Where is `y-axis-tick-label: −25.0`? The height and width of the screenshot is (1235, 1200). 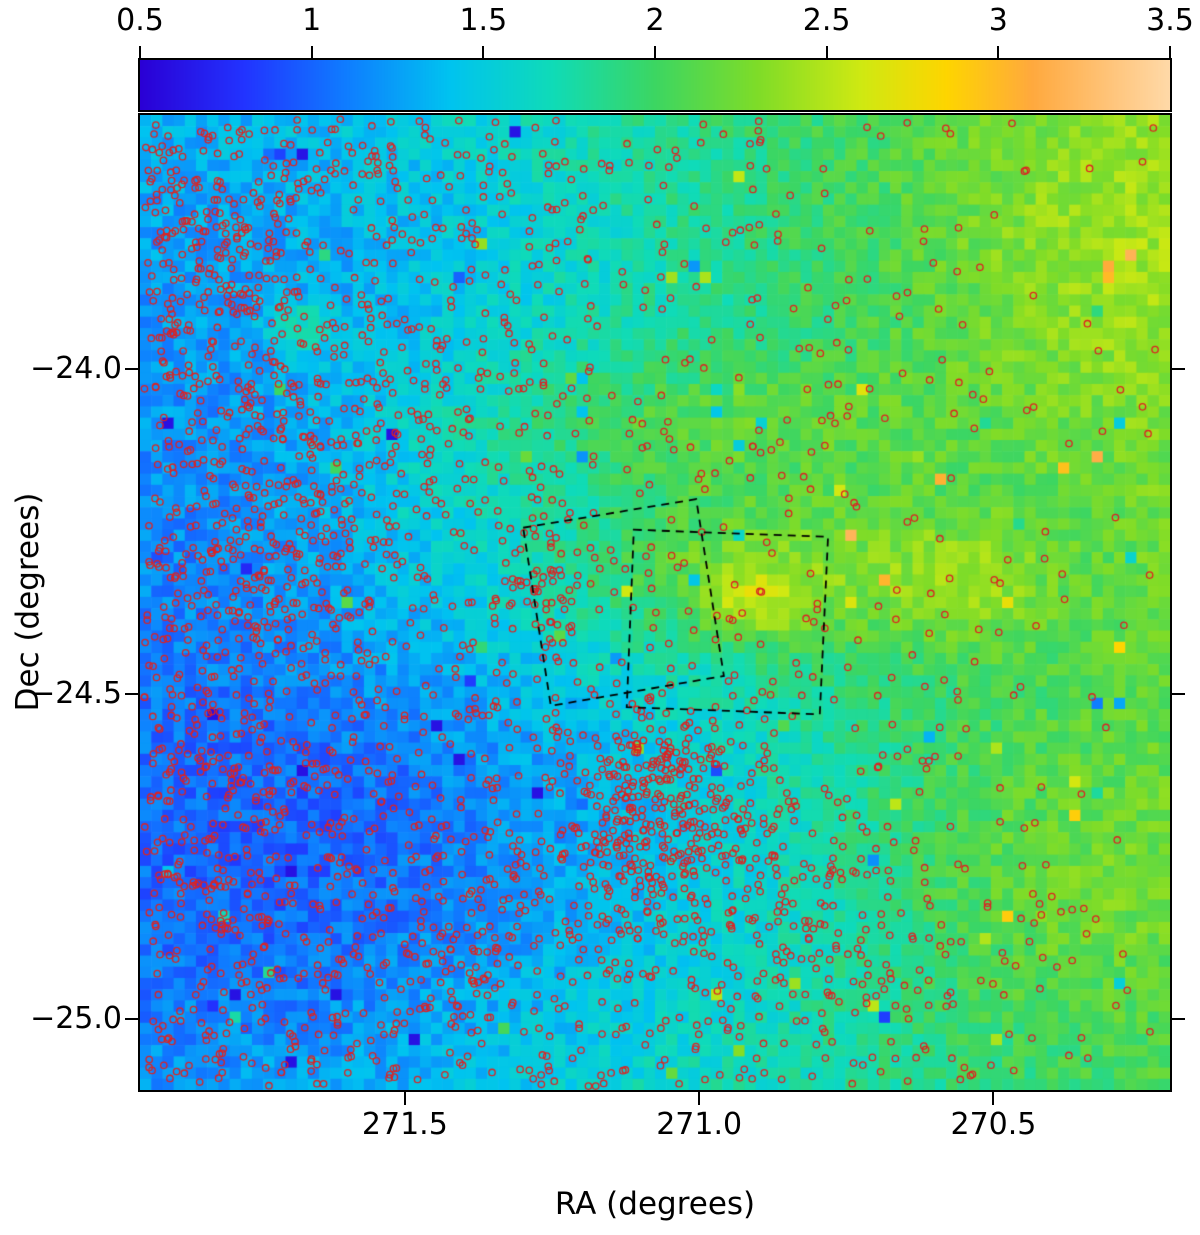 y-axis-tick-label: −25.0 is located at coordinates (76, 1018).